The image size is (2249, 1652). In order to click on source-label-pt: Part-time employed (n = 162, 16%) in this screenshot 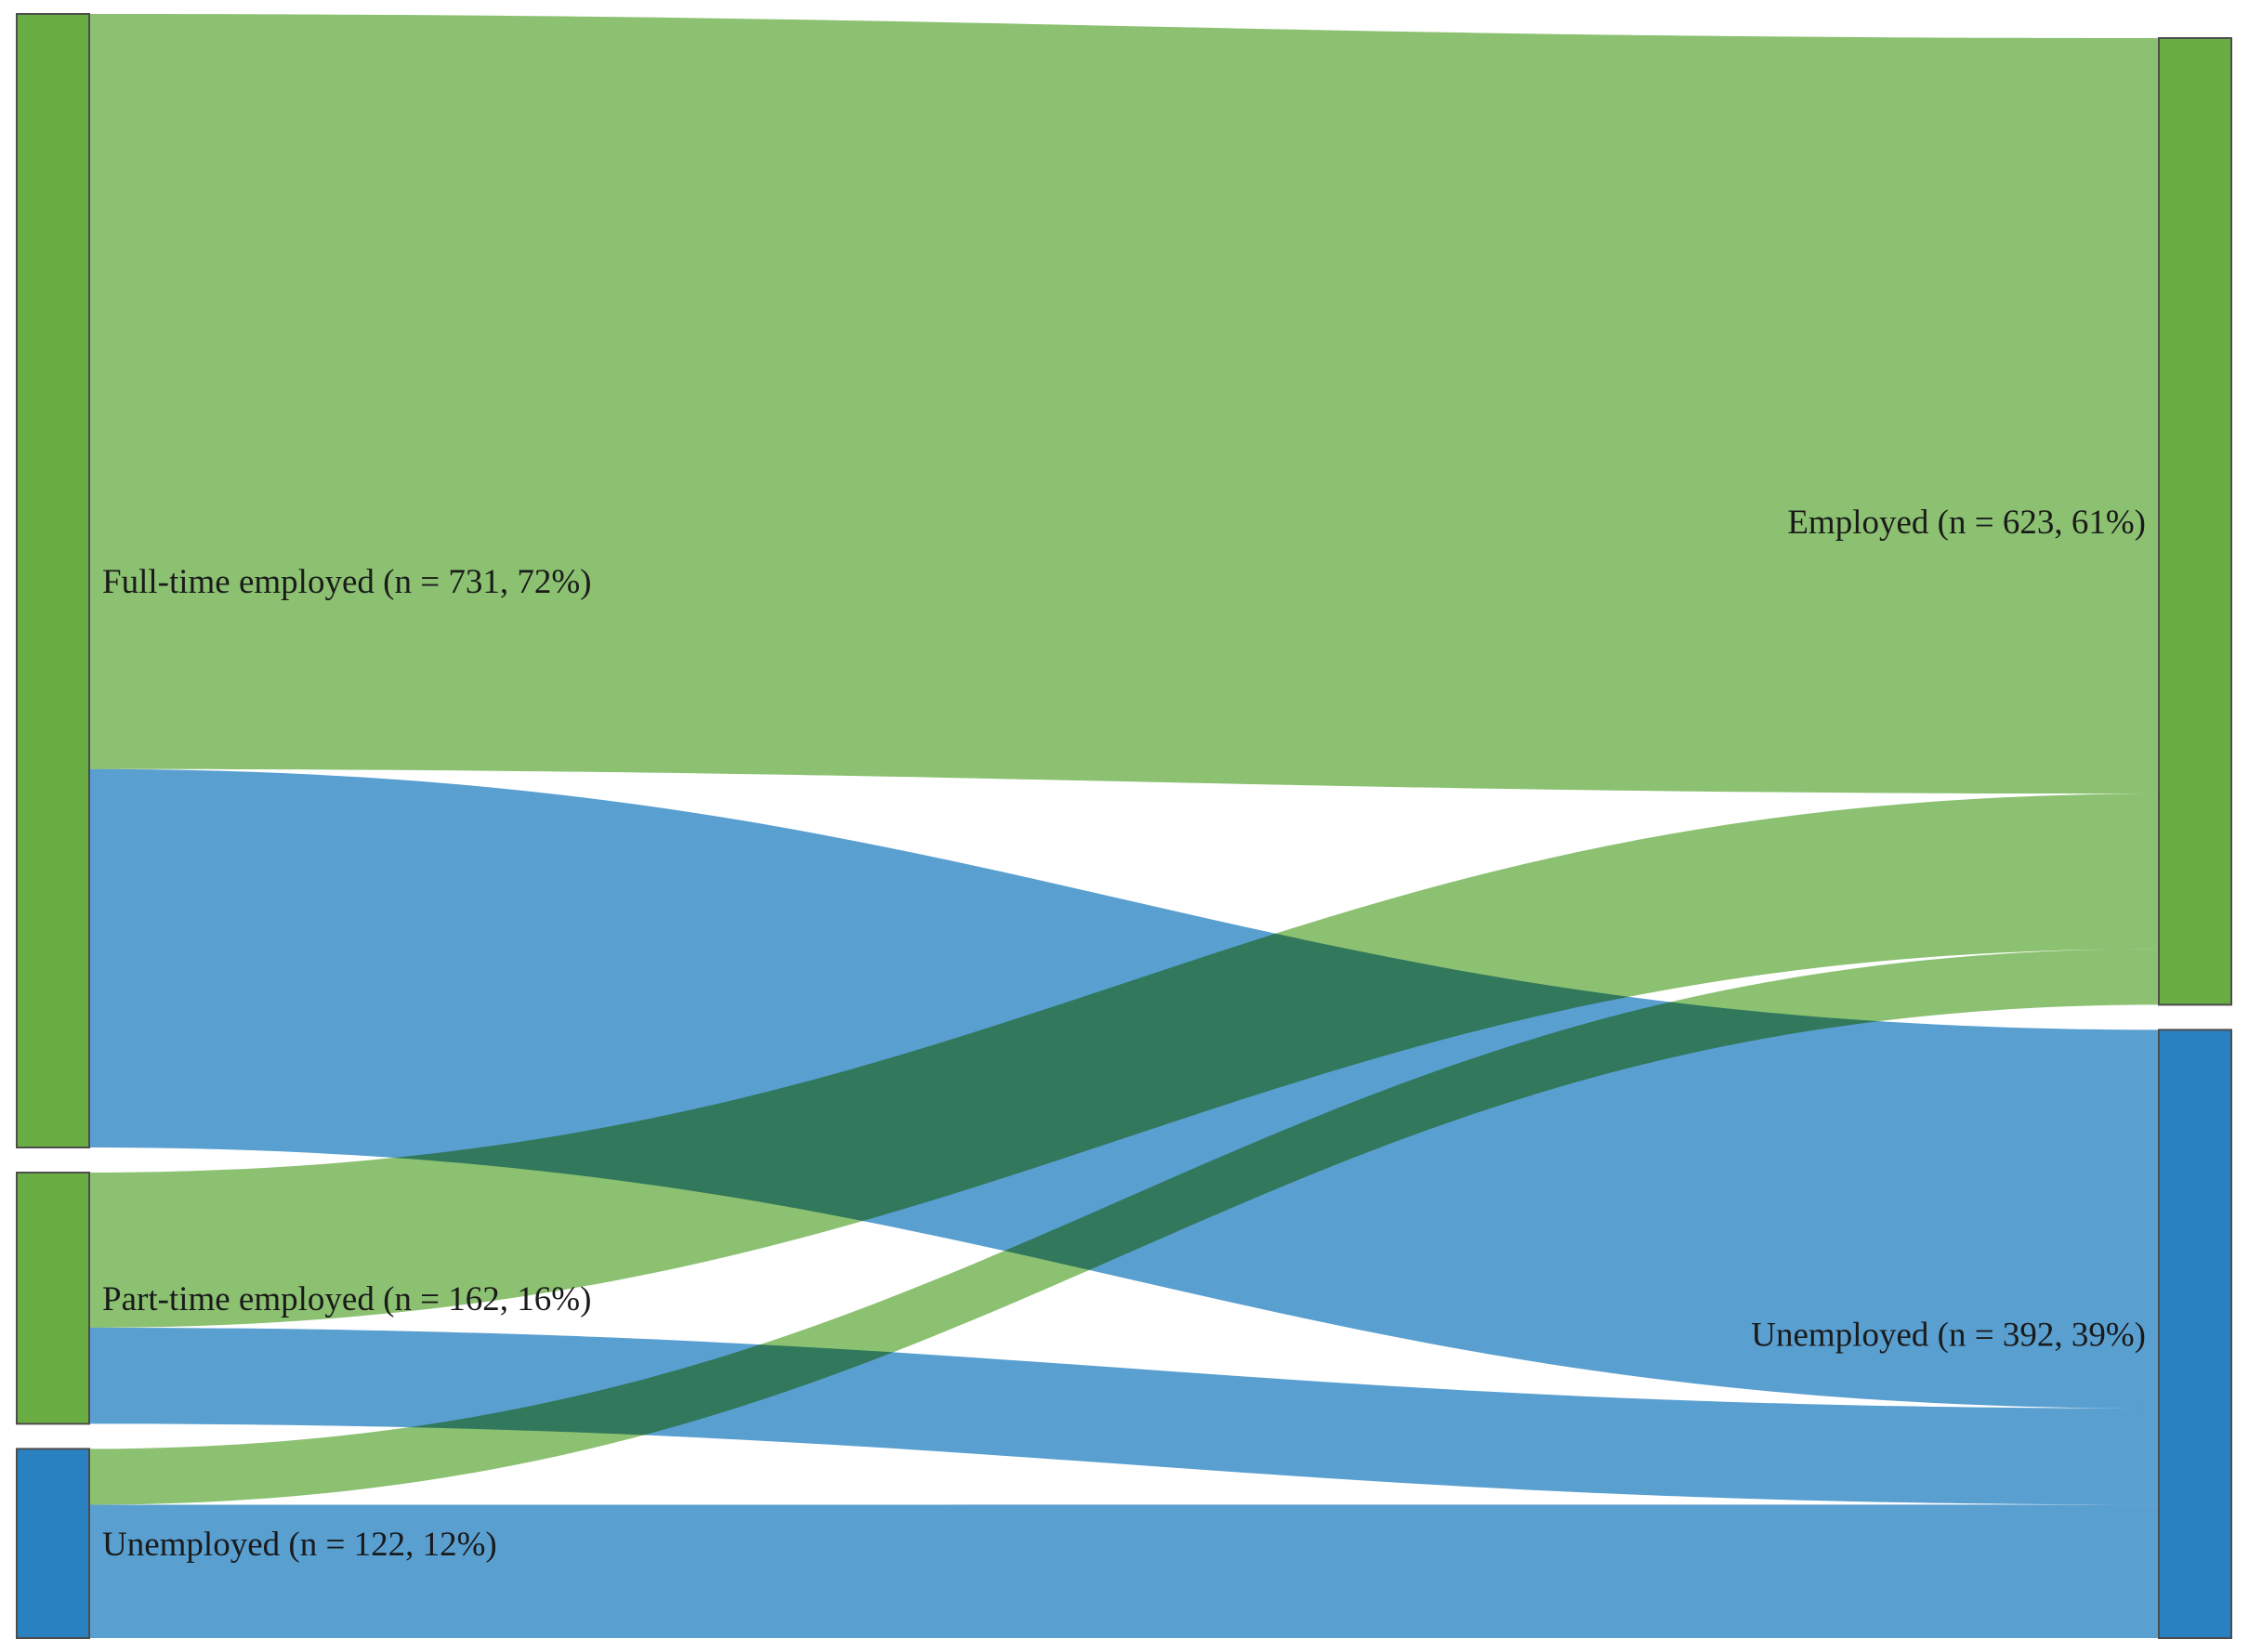, I will do `click(346, 1299)`.